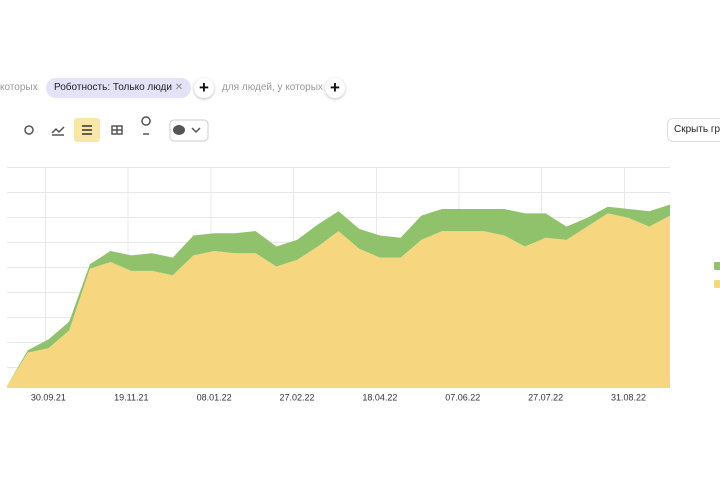 The image size is (720, 480). Describe the element at coordinates (48, 397) in the screenshot. I see `x-tick-label: 30.09.21` at that location.